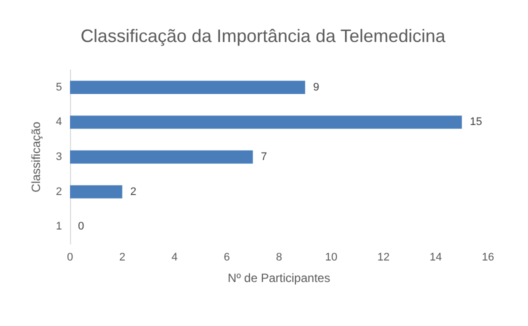  What do you see at coordinates (383, 258) in the screenshot?
I see `x-tick-label: 12` at bounding box center [383, 258].